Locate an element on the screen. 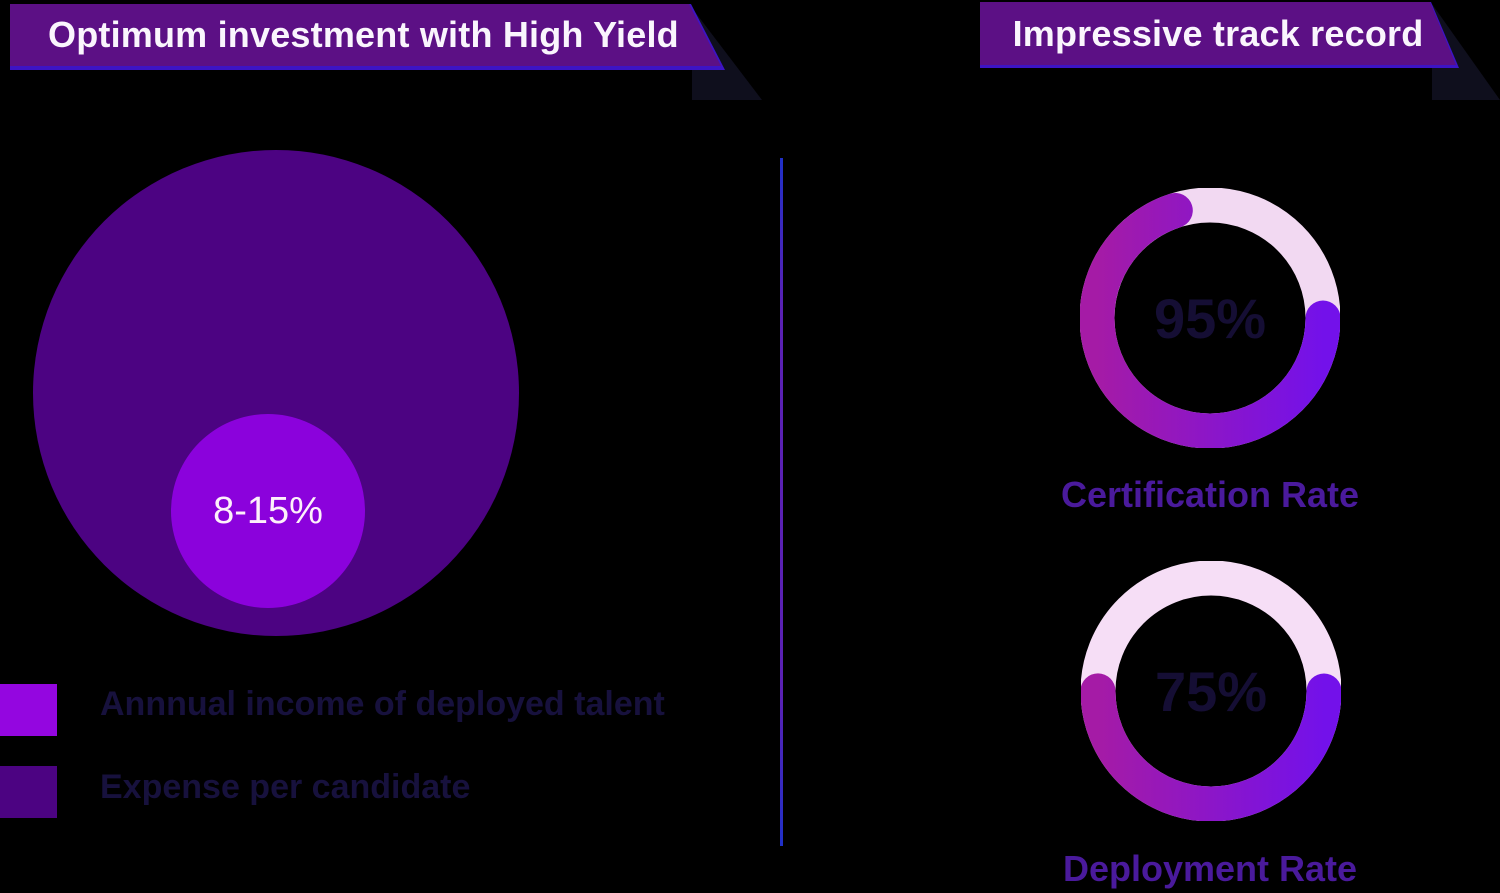  certification-donut: 95% is located at coordinates (1210, 318).